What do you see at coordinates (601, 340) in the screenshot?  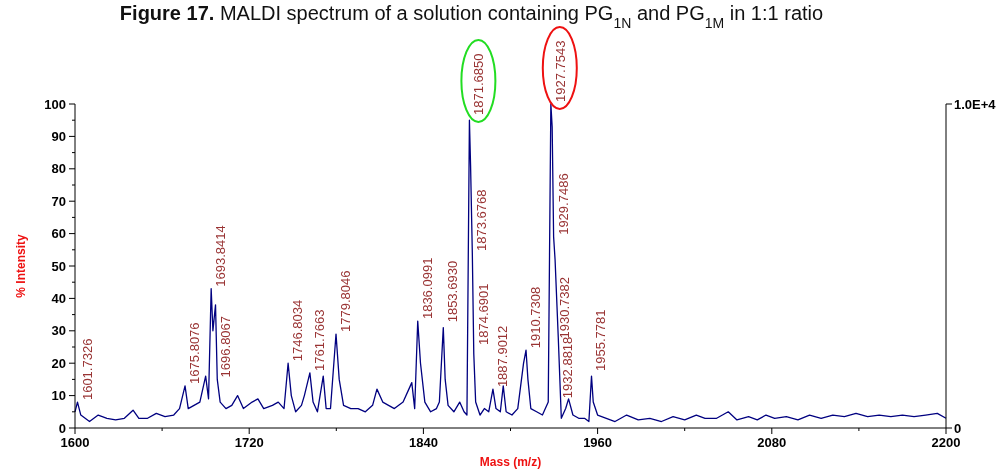 I see `annotation: 1955.7781` at bounding box center [601, 340].